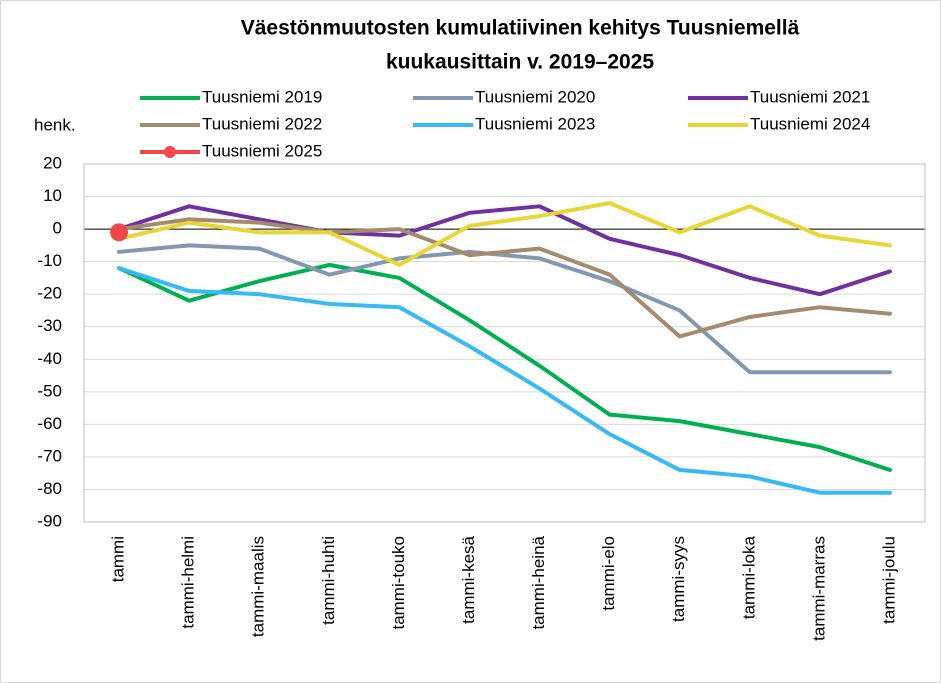 Image resolution: width=941 pixels, height=683 pixels. I want to click on legend-label: Tuusniemi 2022, so click(262, 123).